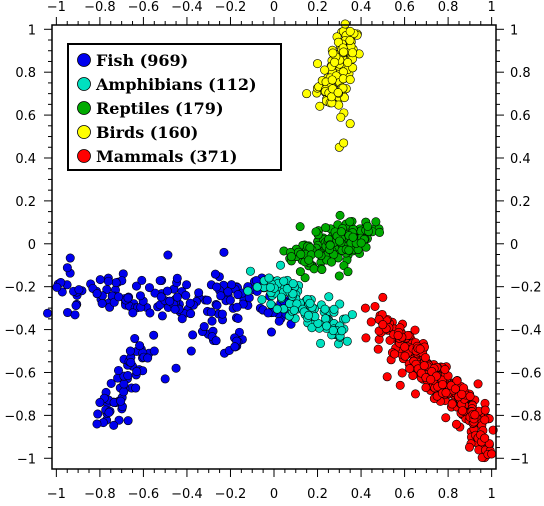 This screenshot has width=544, height=506. I want to click on y-tick-label-left: −0.6, so click(20, 373).